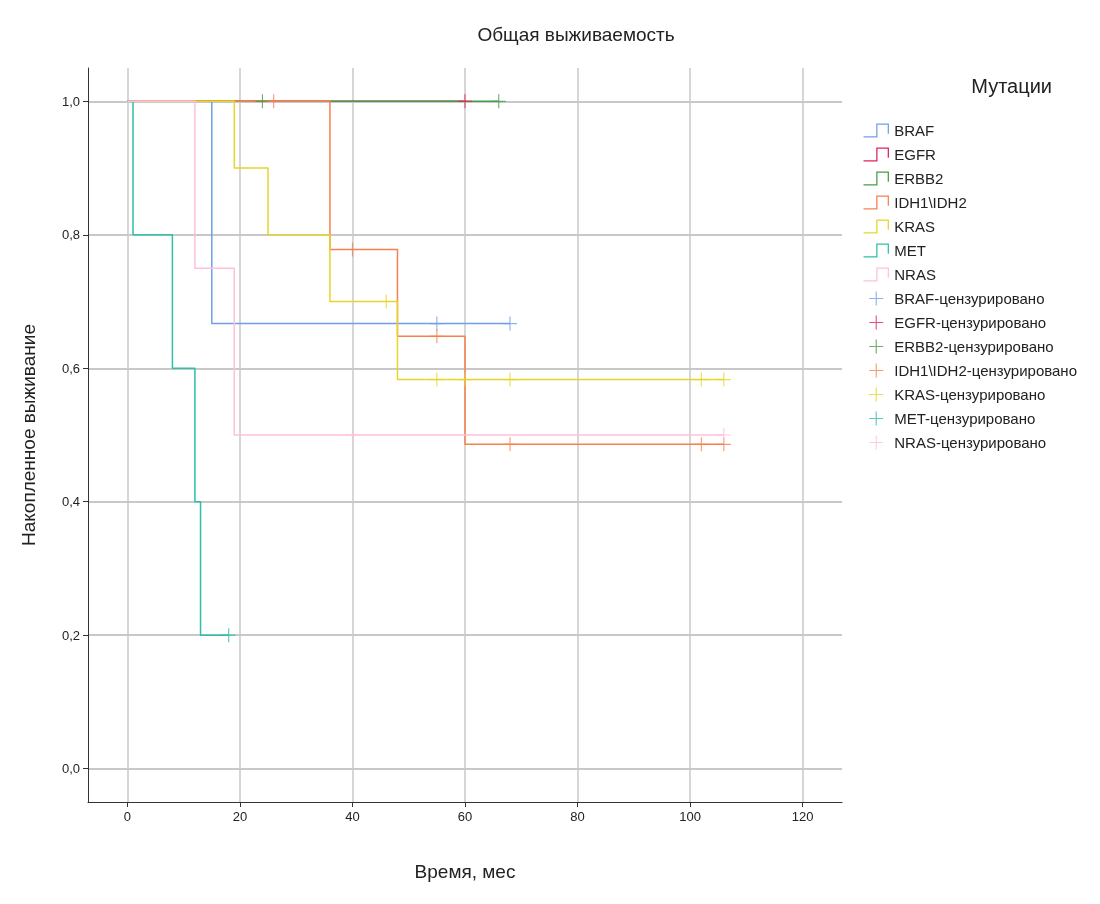 The height and width of the screenshot is (904, 1100). What do you see at coordinates (465, 816) in the screenshot?
I see `x-tick-label: 60` at bounding box center [465, 816].